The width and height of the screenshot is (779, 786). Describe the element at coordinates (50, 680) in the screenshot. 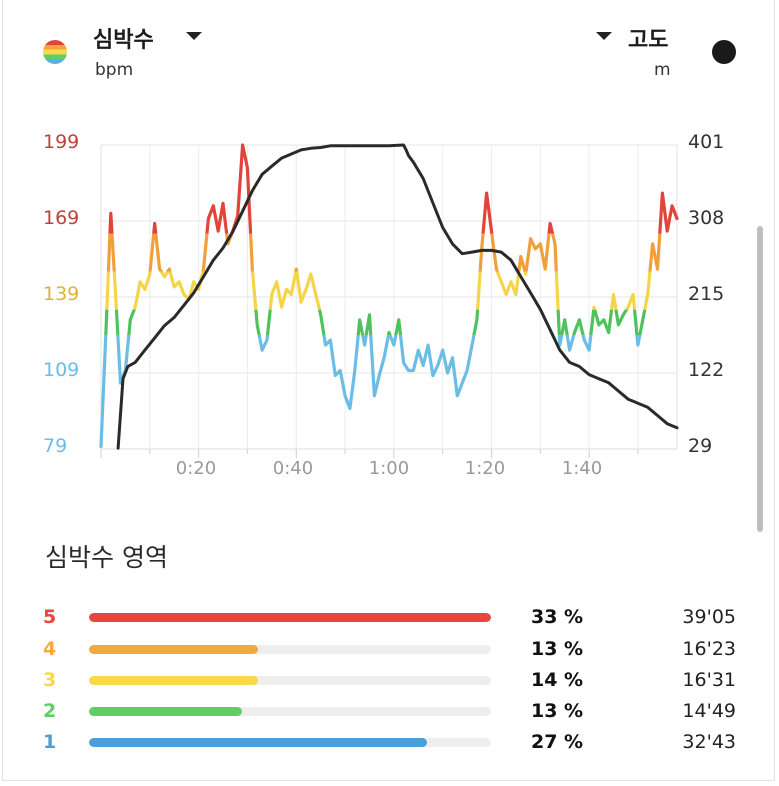

I see `zone-label: 3` at that location.